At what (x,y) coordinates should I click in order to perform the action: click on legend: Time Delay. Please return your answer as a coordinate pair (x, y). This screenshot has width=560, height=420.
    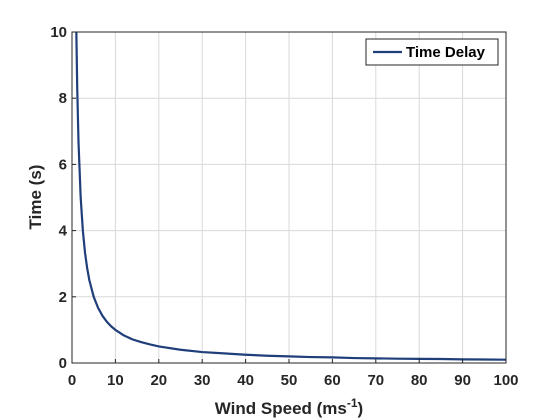
    Looking at the image, I should click on (432, 52).